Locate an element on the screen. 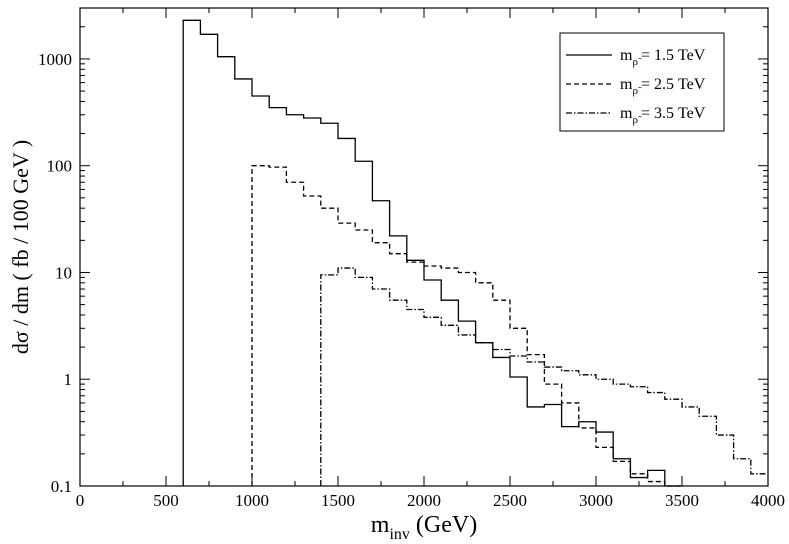  x-tick-label: 0 is located at coordinates (80, 500).